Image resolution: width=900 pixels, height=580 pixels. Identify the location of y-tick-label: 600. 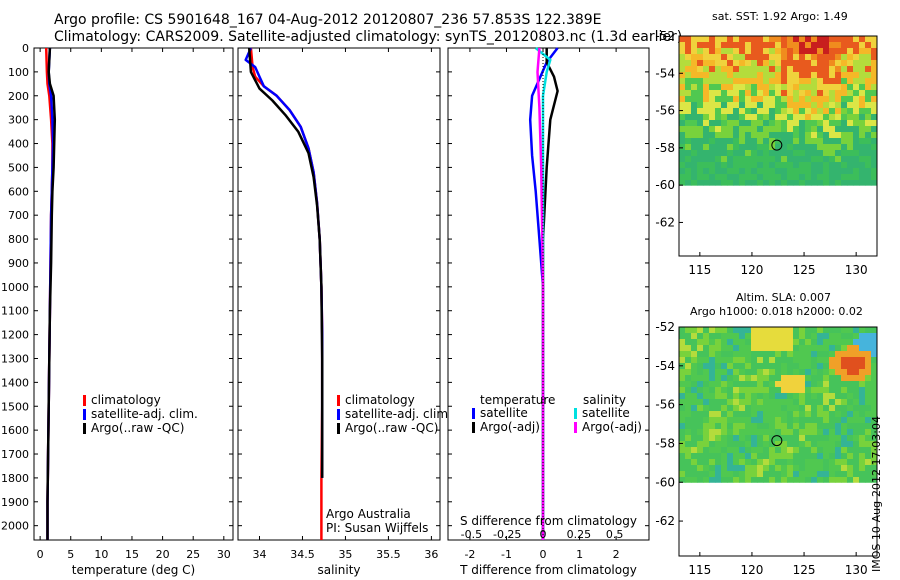
(18, 191).